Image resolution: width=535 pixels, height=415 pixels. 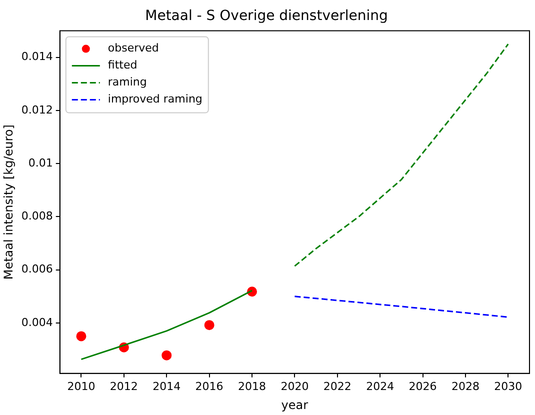 What do you see at coordinates (252, 386) in the screenshot?
I see `x-tick-label: 2018` at bounding box center [252, 386].